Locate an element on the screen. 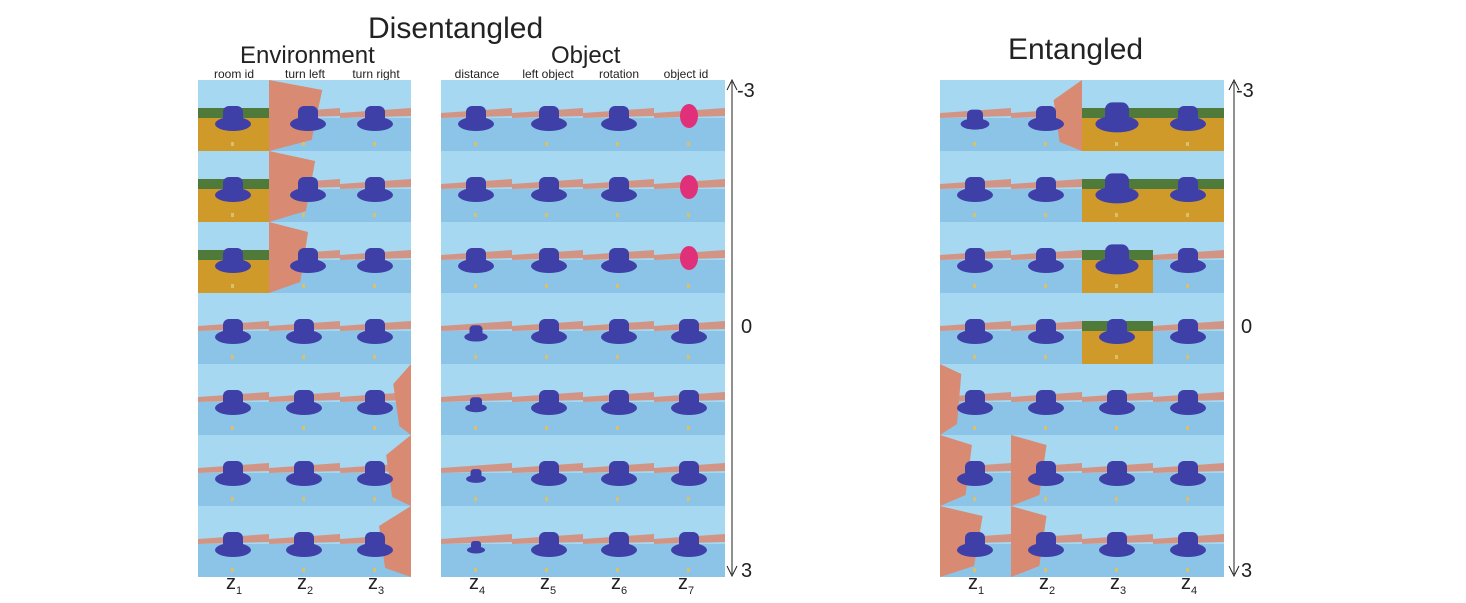 This screenshot has width=1466, height=603. column-header-object-id: object id is located at coordinates (686, 74).